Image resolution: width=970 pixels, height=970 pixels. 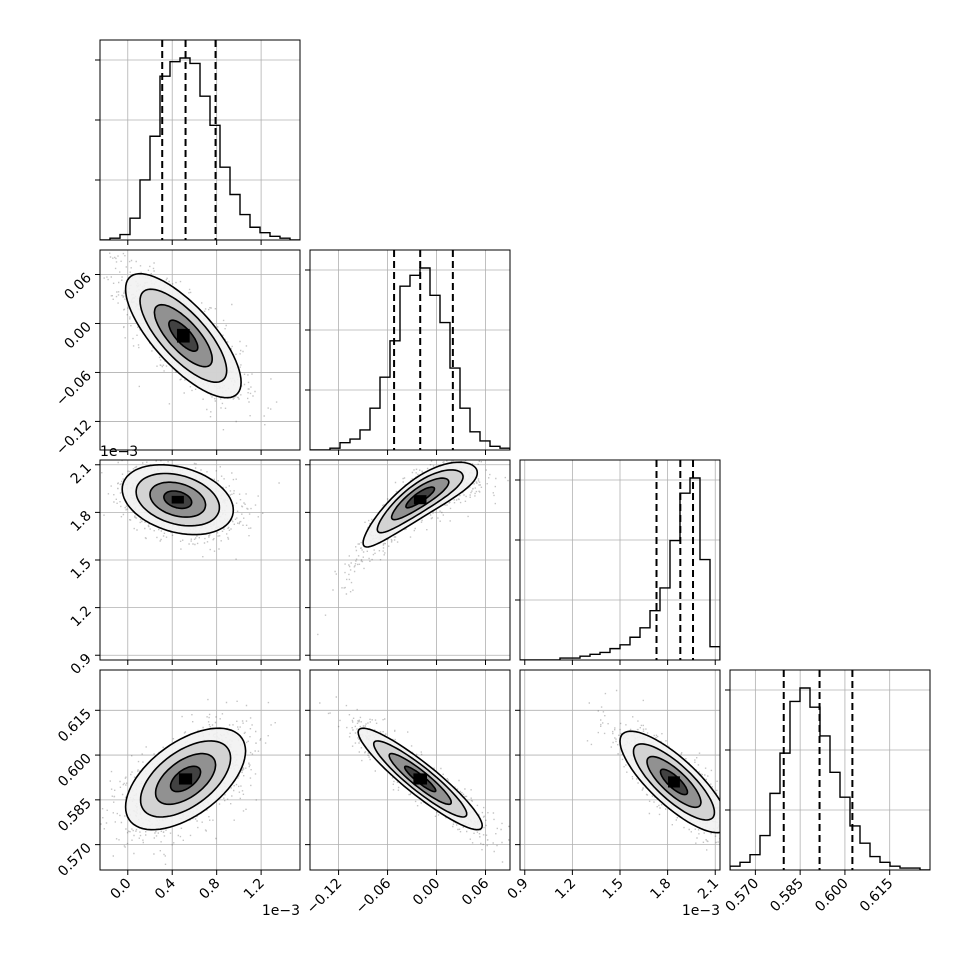 I want to click on y-tick-label: 0.600, so click(x=75, y=771).